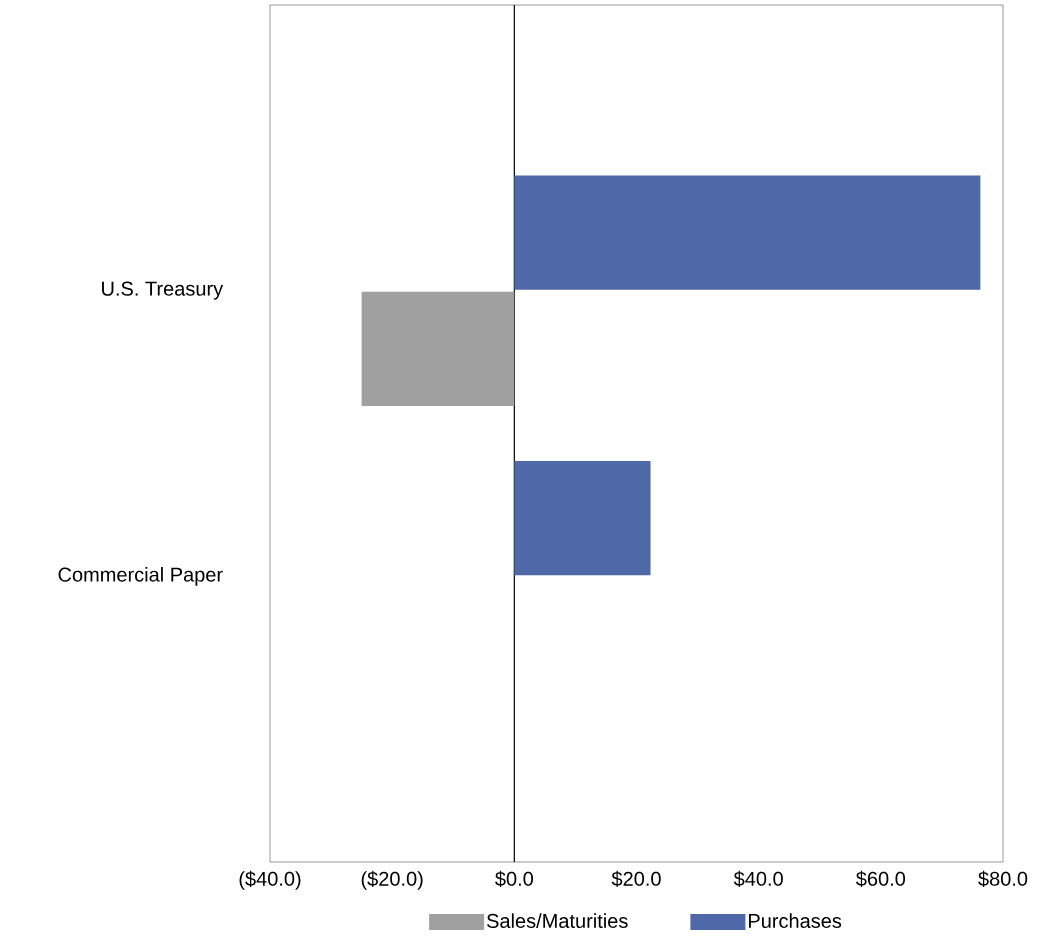  I want to click on x-tick-label: $20.0, so click(636, 879).